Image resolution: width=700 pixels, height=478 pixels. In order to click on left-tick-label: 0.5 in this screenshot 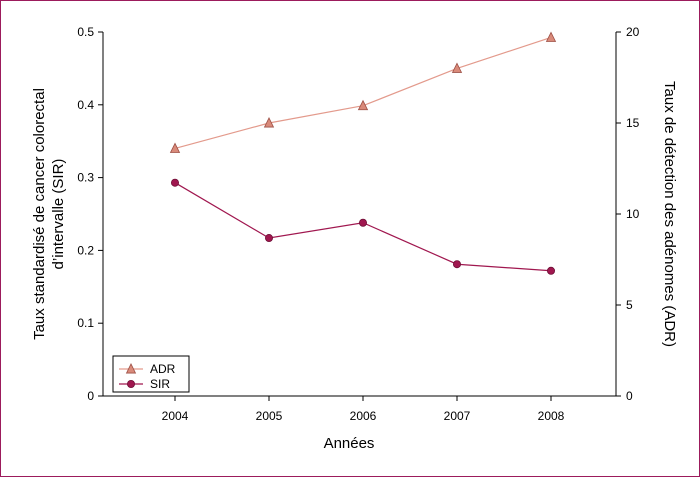, I will do `click(85, 32)`.